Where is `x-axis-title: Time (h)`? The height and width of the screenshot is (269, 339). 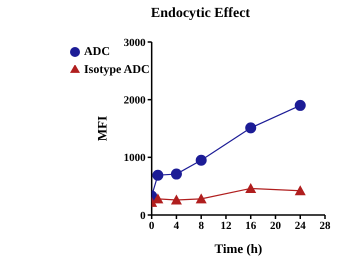
x-axis-title: Time (h) is located at coordinates (238, 248).